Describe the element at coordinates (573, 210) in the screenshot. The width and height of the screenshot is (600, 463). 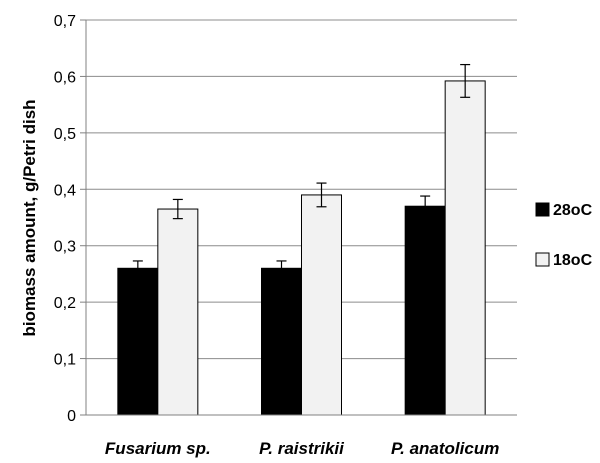
I see `legend-label: 28oC` at that location.